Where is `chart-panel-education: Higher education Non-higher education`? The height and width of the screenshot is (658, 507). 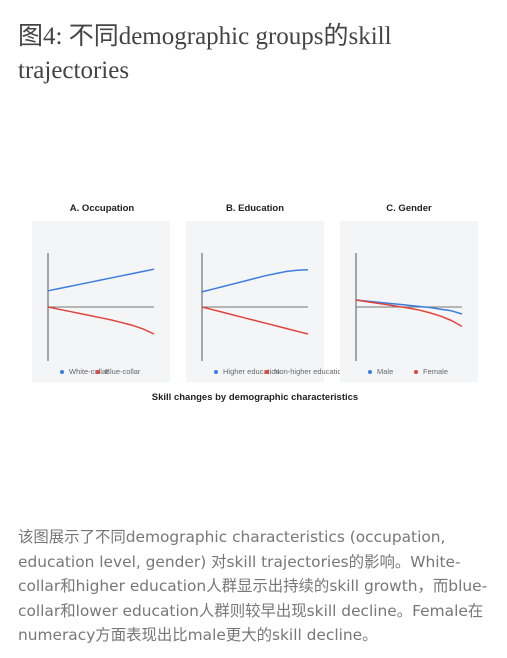
chart-panel-education: Higher education Non-higher education is located at coordinates (255, 301).